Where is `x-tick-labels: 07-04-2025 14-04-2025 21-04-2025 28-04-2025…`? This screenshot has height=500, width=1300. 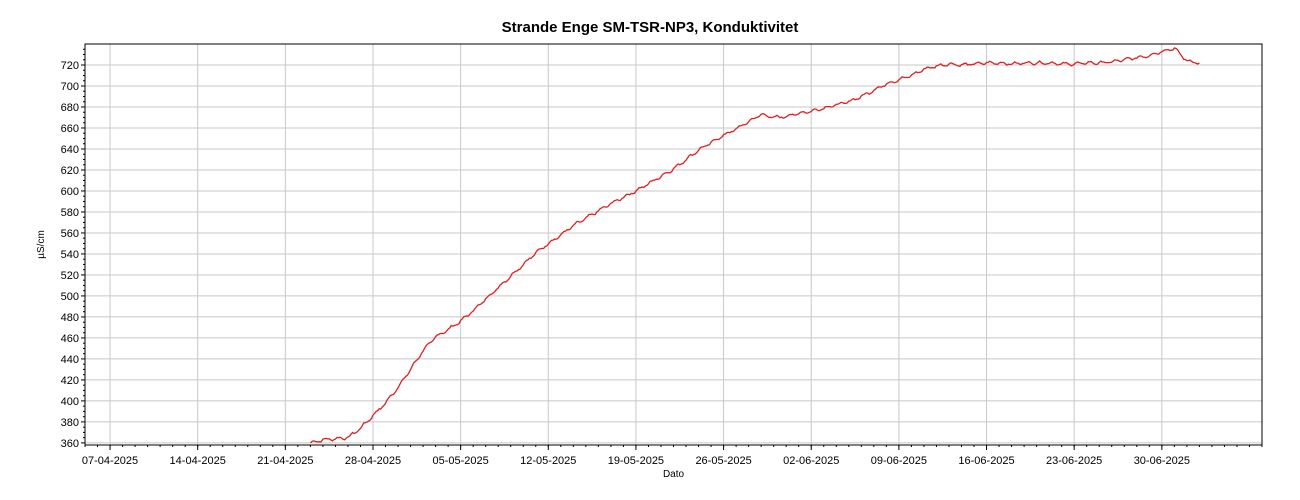 x-tick-labels: 07-04-2025 14-04-2025 21-04-2025 28-04-2025… is located at coordinates (636, 461).